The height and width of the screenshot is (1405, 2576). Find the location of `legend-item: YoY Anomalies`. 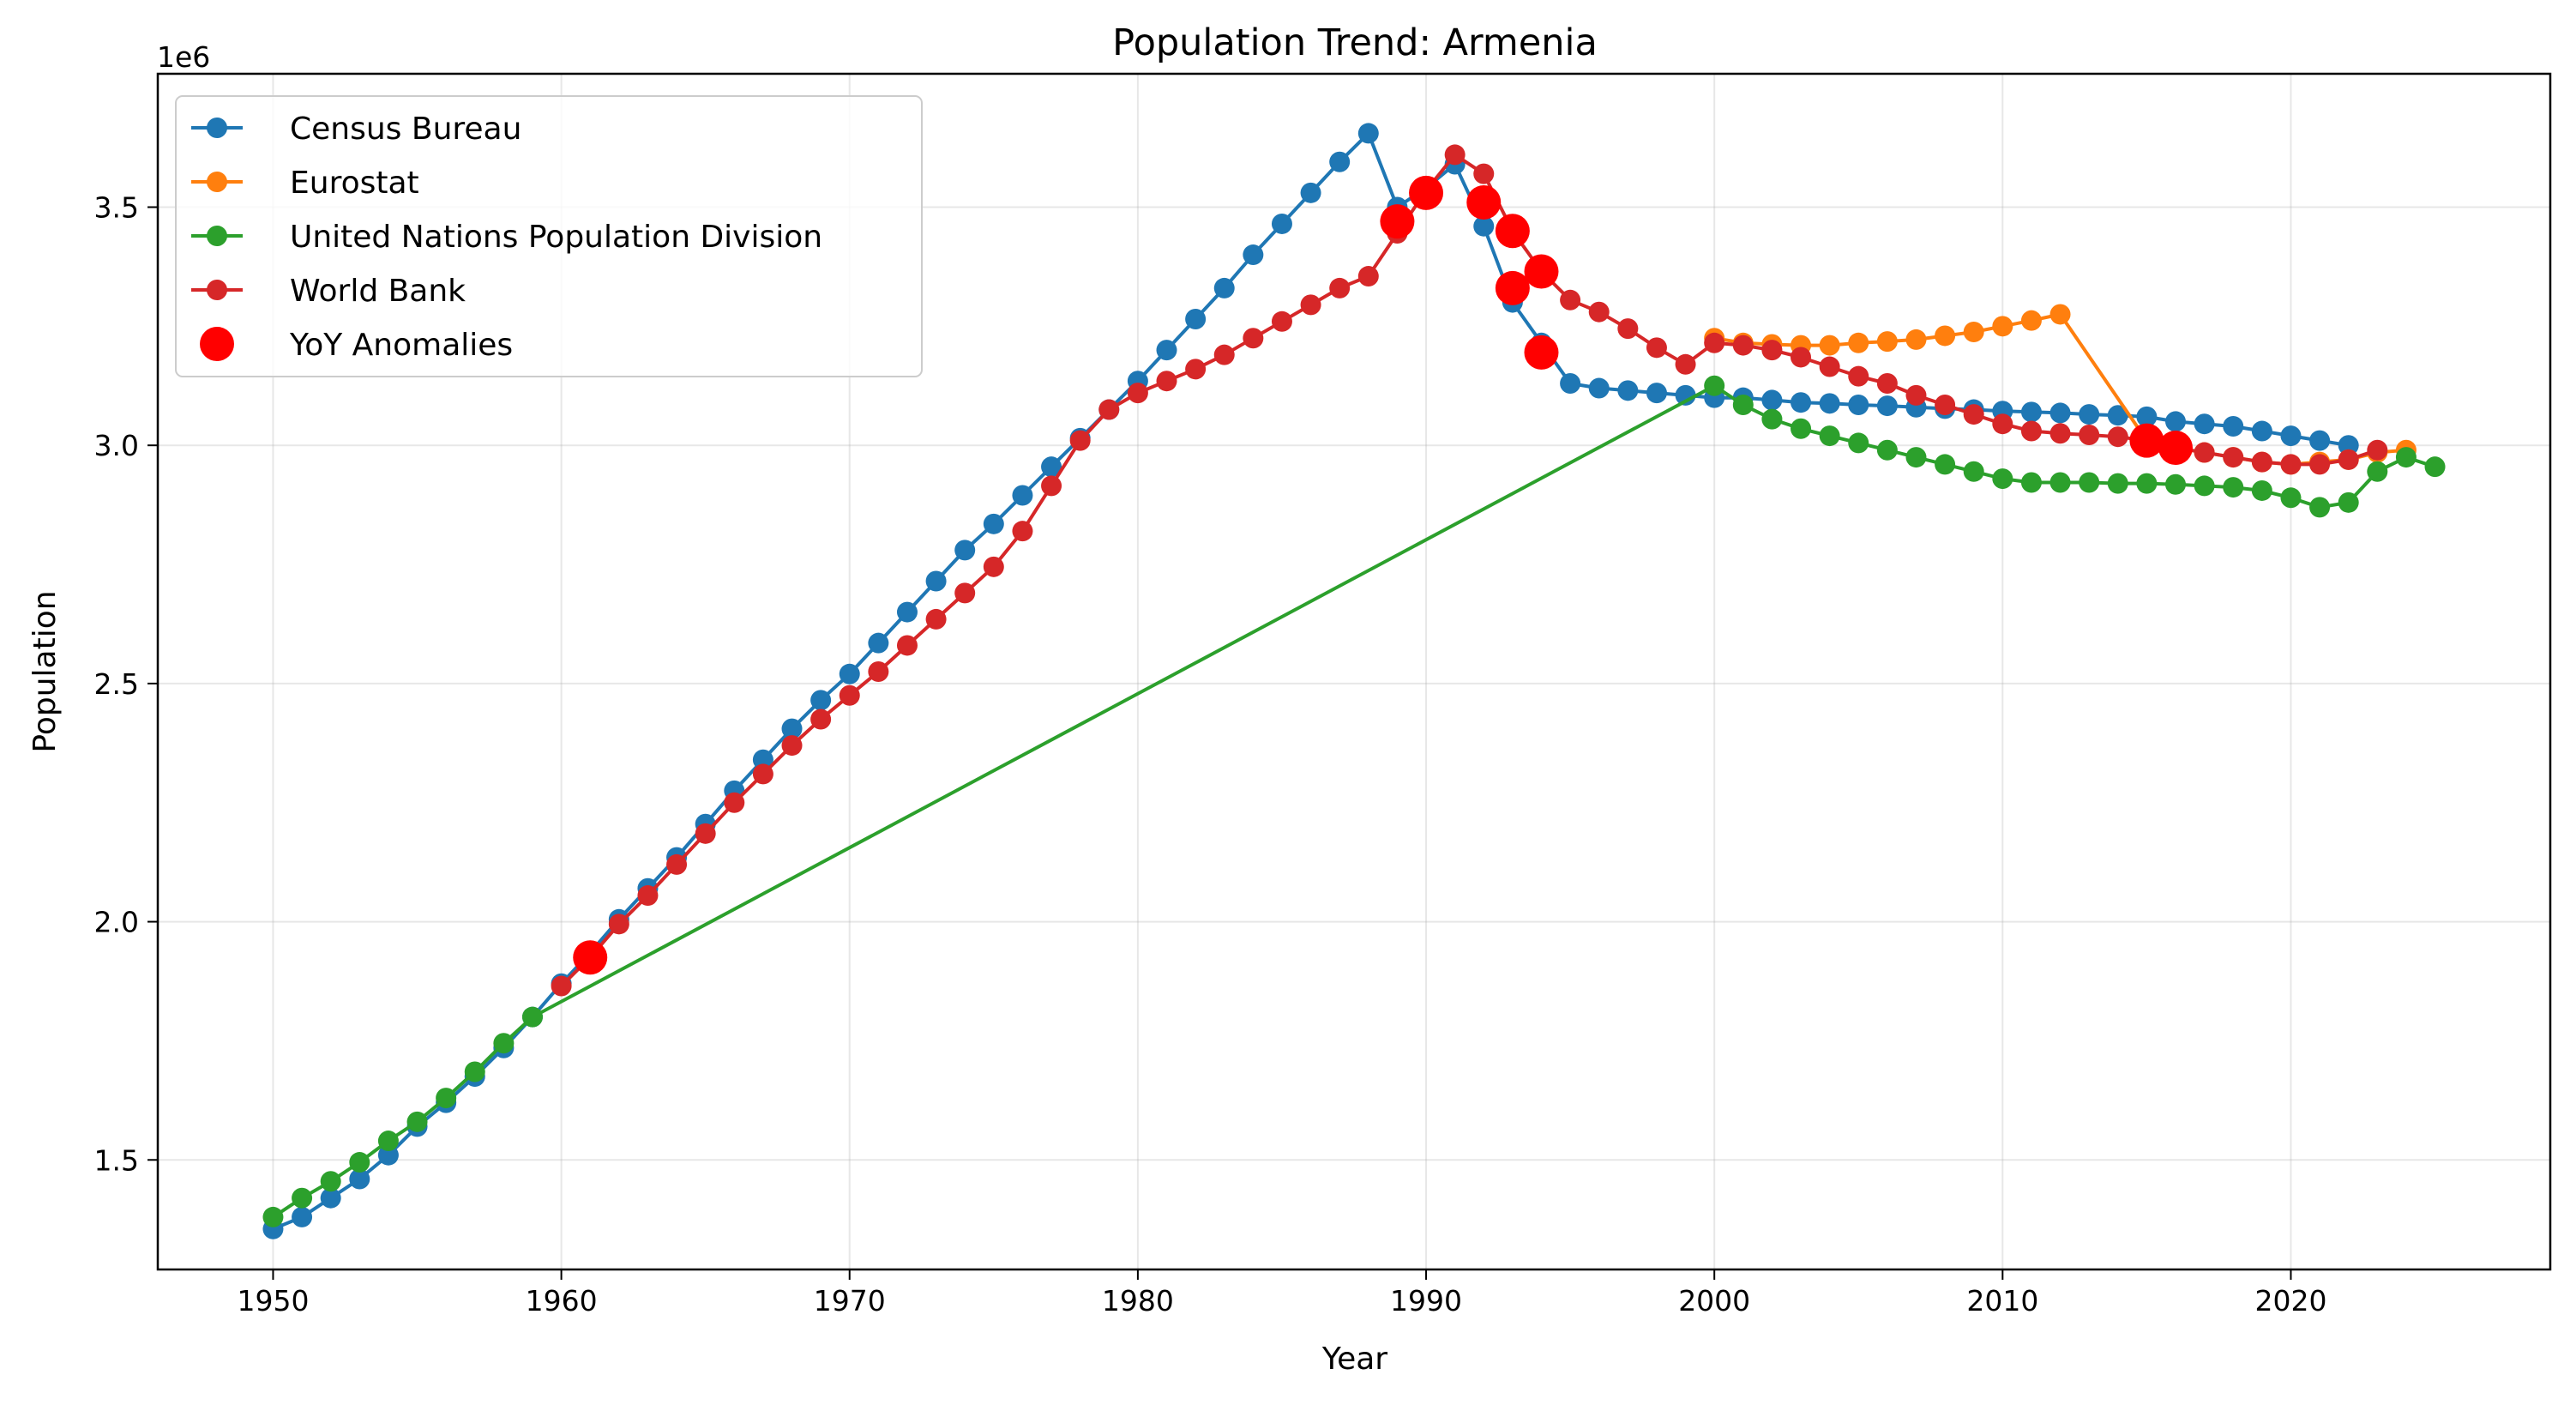

legend-item: YoY Anomalies is located at coordinates (356, 345).